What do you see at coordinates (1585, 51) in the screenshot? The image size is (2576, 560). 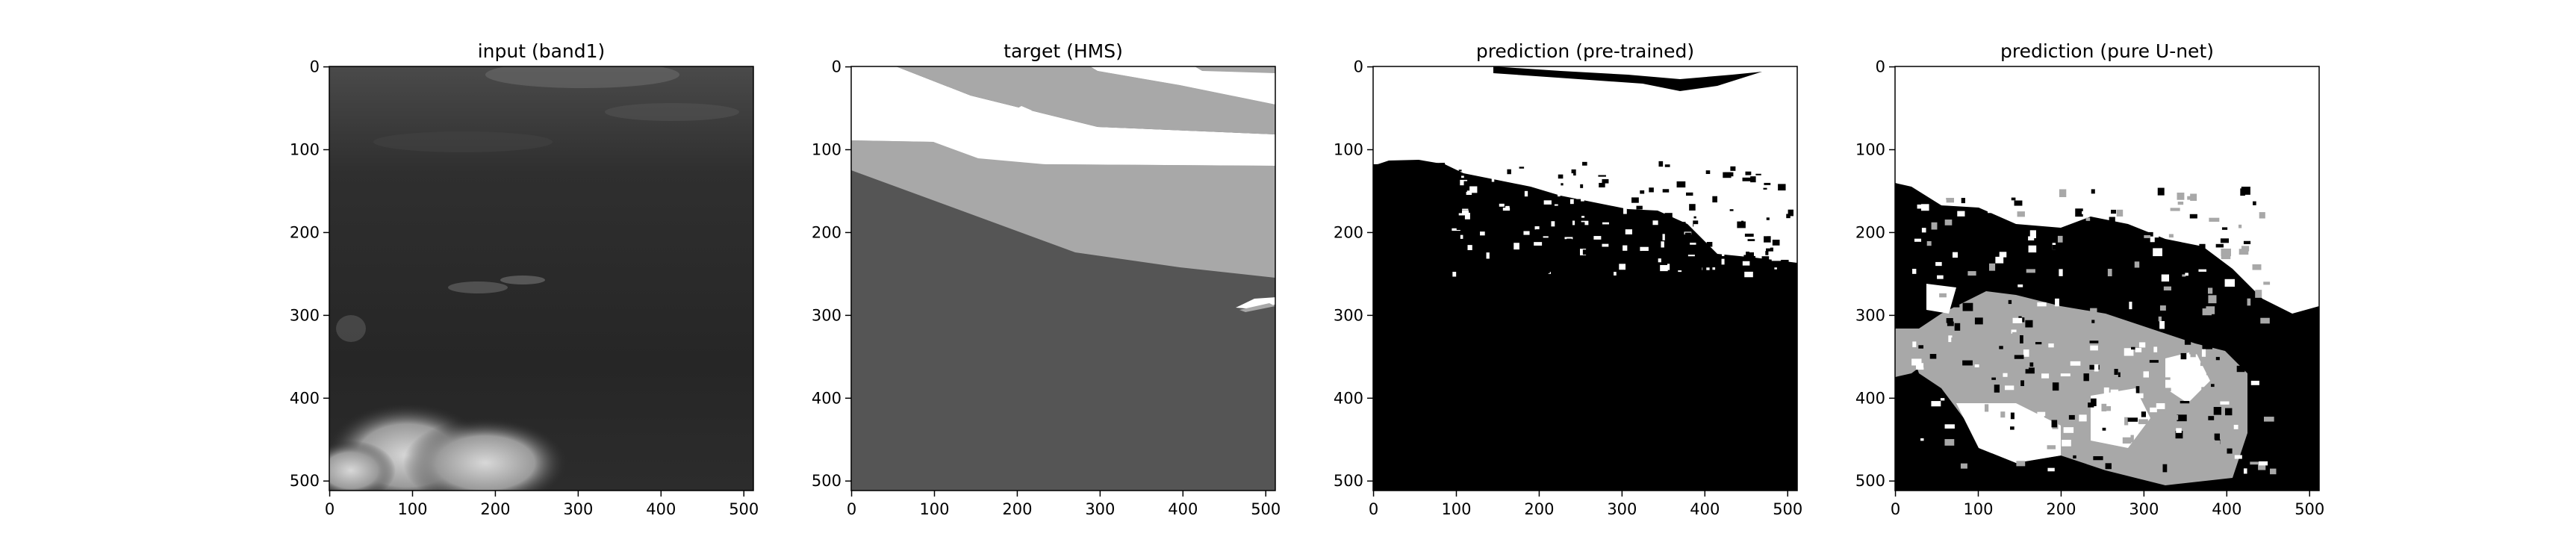 I see `panel-title-pretrained: prediction (pre-trained)` at bounding box center [1585, 51].